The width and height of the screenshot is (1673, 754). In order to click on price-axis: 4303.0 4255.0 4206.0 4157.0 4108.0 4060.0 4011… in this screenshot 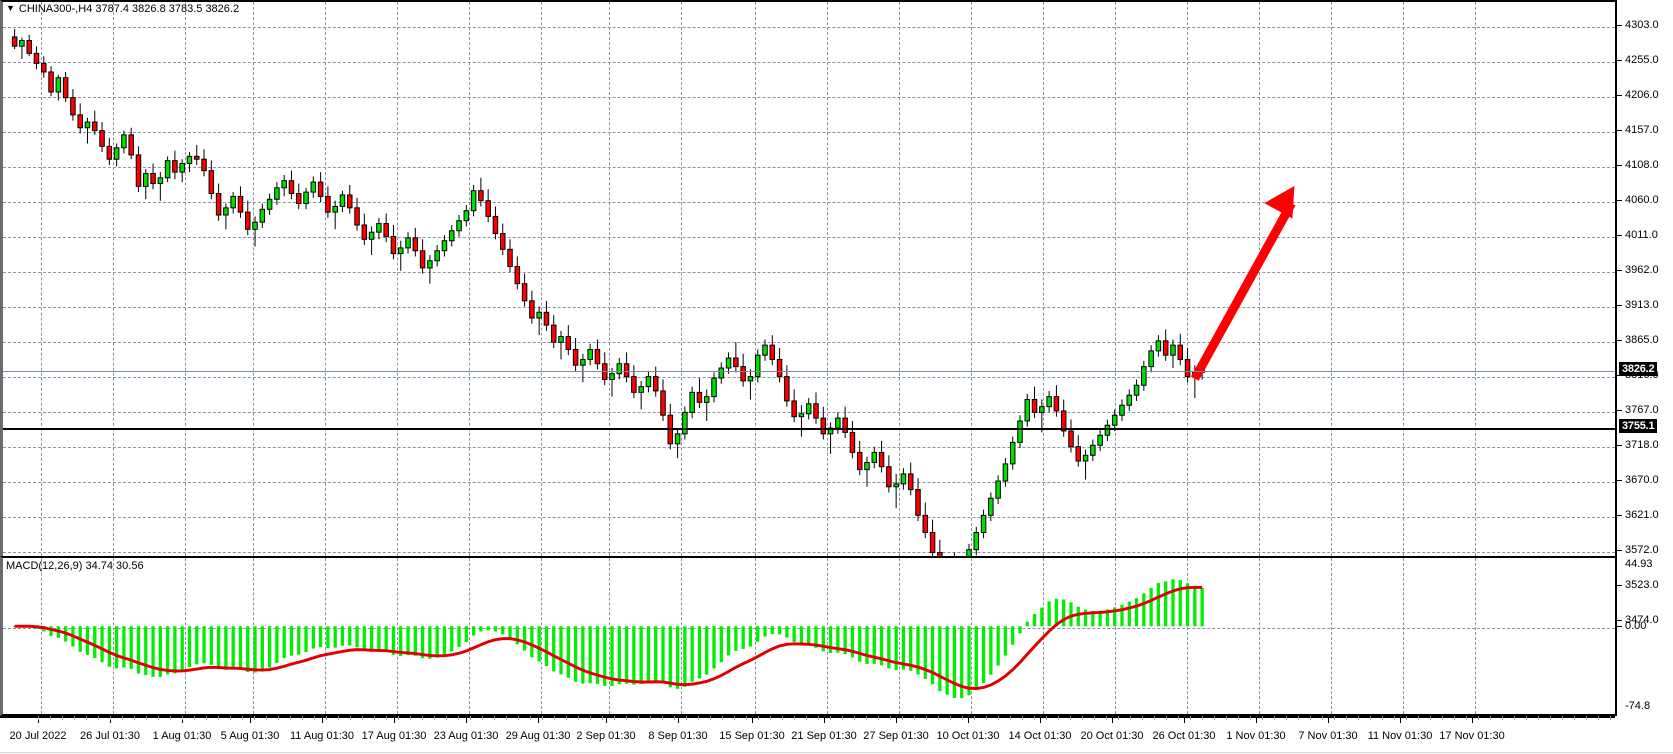, I will do `click(1644, 358)`.